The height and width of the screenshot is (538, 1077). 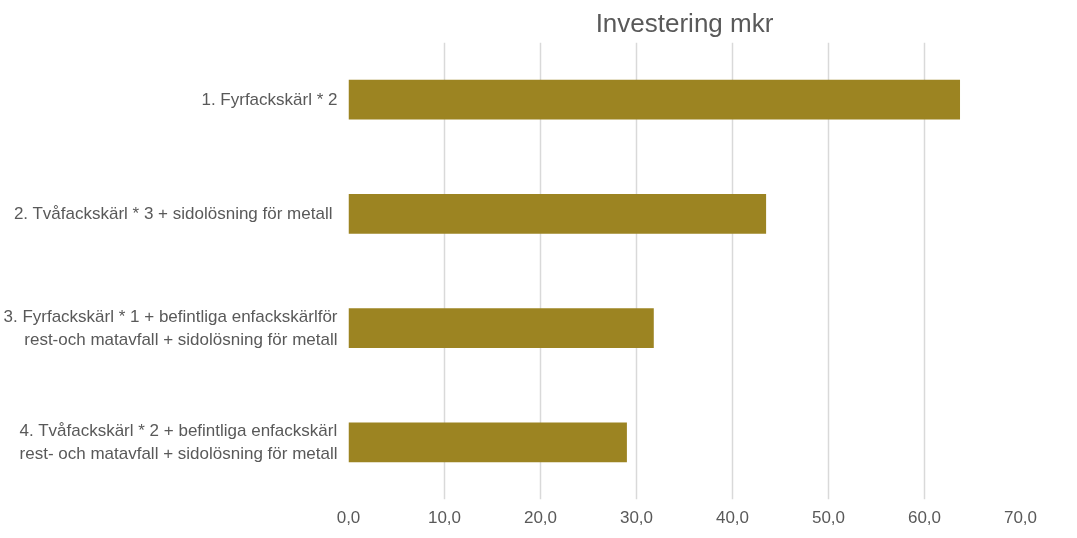 What do you see at coordinates (828, 517) in the screenshot?
I see `x-tick-label: 50,0` at bounding box center [828, 517].